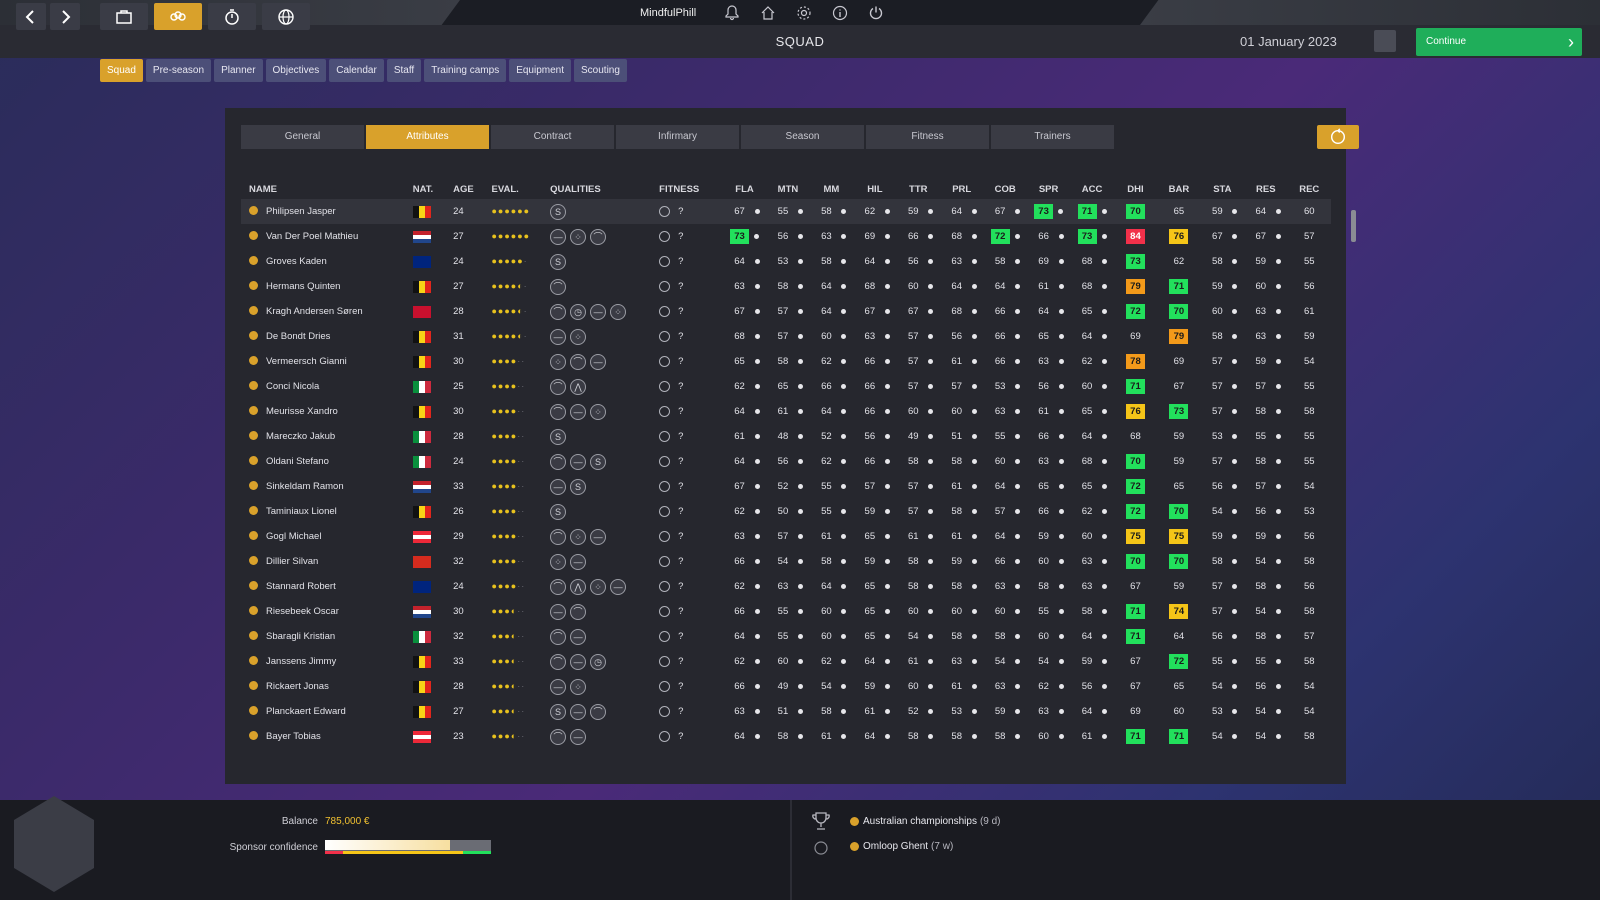 This screenshot has height=900, width=1600. What do you see at coordinates (404, 70) in the screenshot?
I see `subtab-staff: Staff` at bounding box center [404, 70].